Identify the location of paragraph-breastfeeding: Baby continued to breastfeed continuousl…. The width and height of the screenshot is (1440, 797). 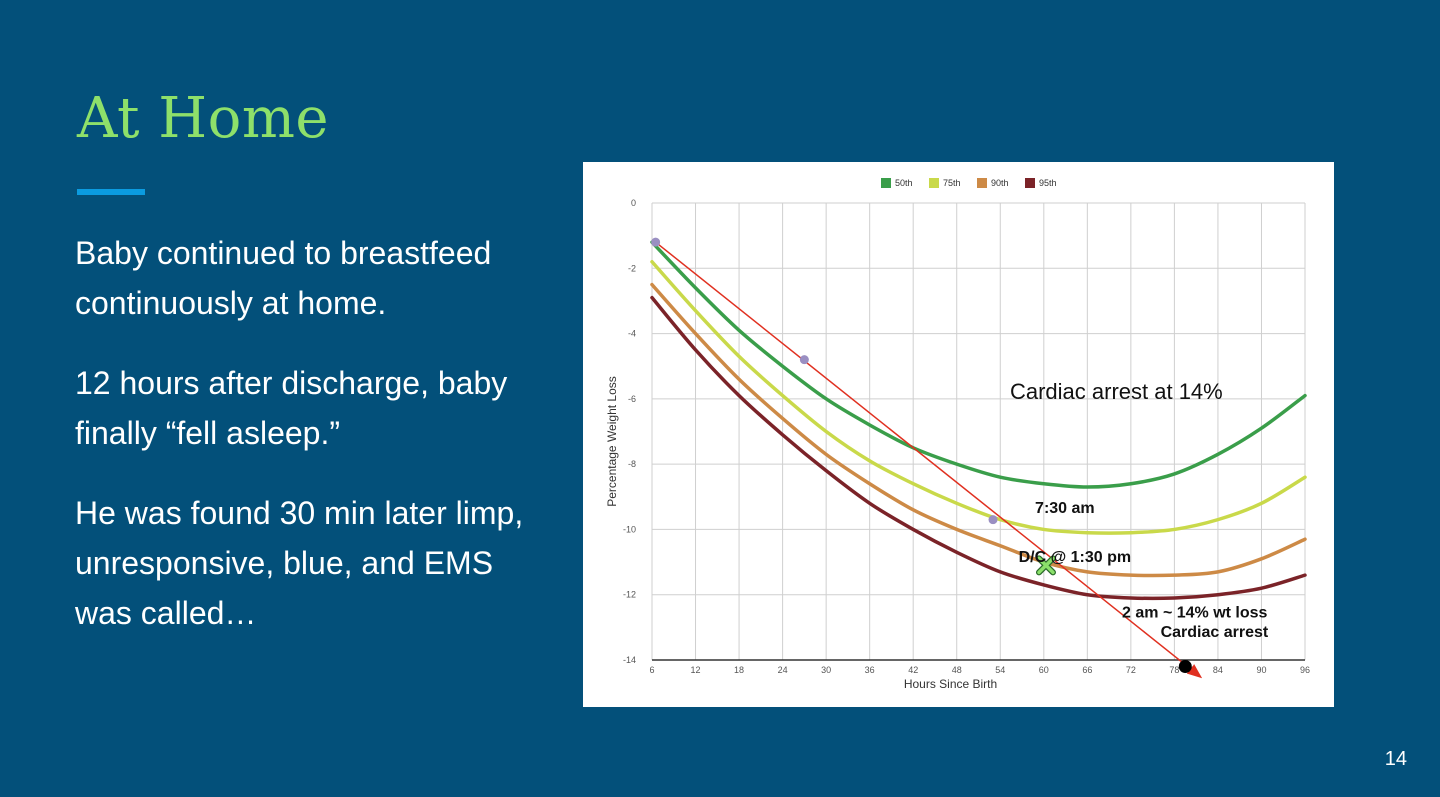
(283, 278).